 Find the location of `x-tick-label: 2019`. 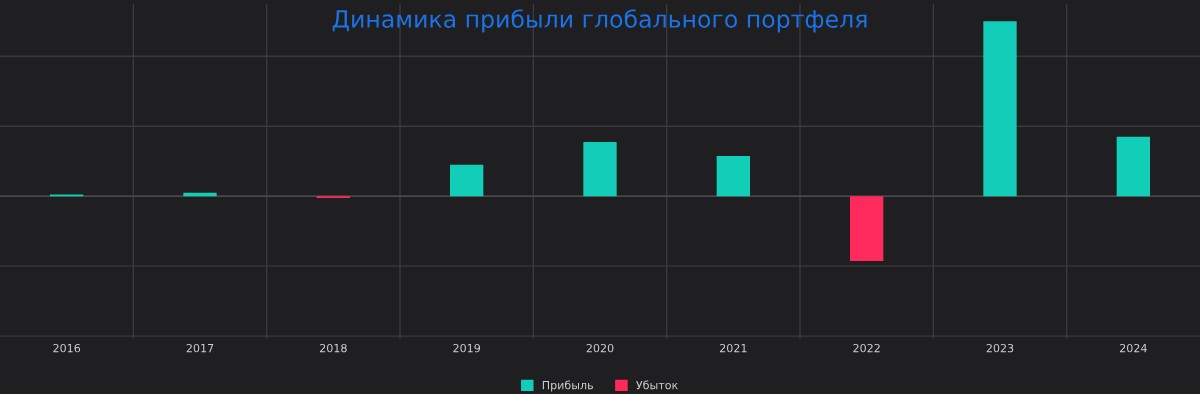

x-tick-label: 2019 is located at coordinates (467, 348).